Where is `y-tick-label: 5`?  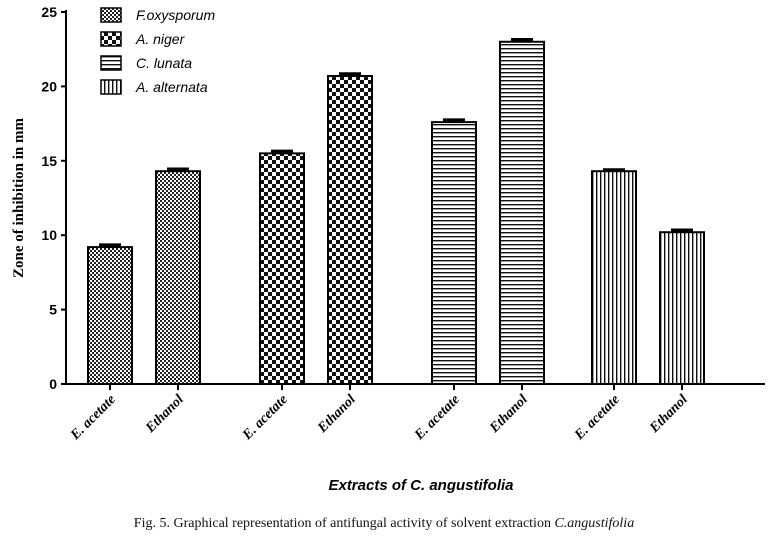
y-tick-label: 5 is located at coordinates (53, 310).